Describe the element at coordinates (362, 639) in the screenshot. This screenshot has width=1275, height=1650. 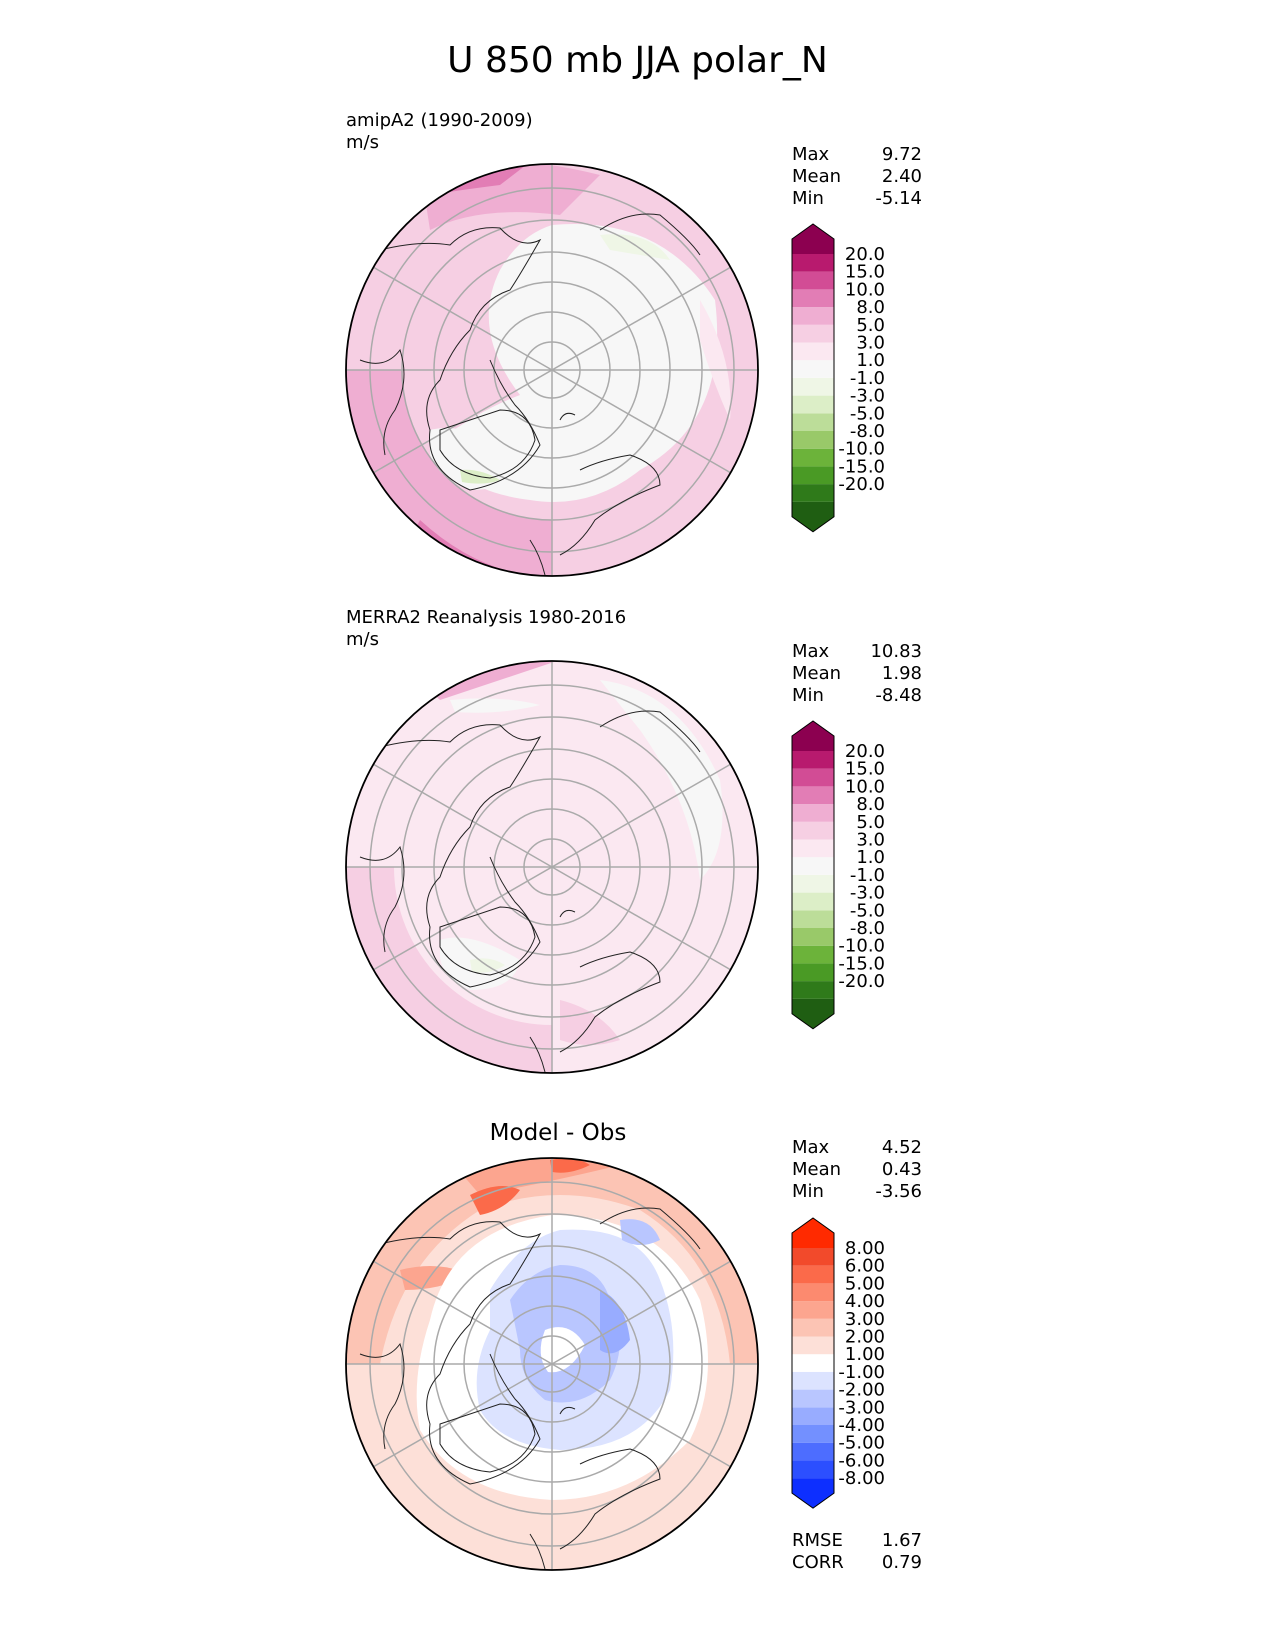
I see `panel2-label-line2: m/s` at that location.